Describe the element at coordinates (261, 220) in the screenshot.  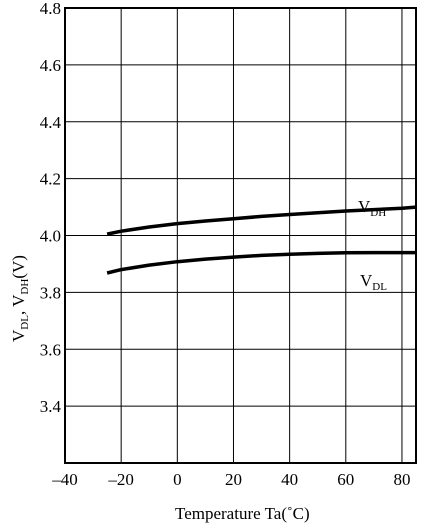
I see `series-line-vdh` at that location.